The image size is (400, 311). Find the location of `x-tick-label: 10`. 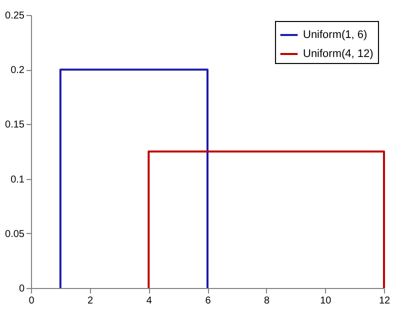

x-tick-label: 10 is located at coordinates (326, 301).